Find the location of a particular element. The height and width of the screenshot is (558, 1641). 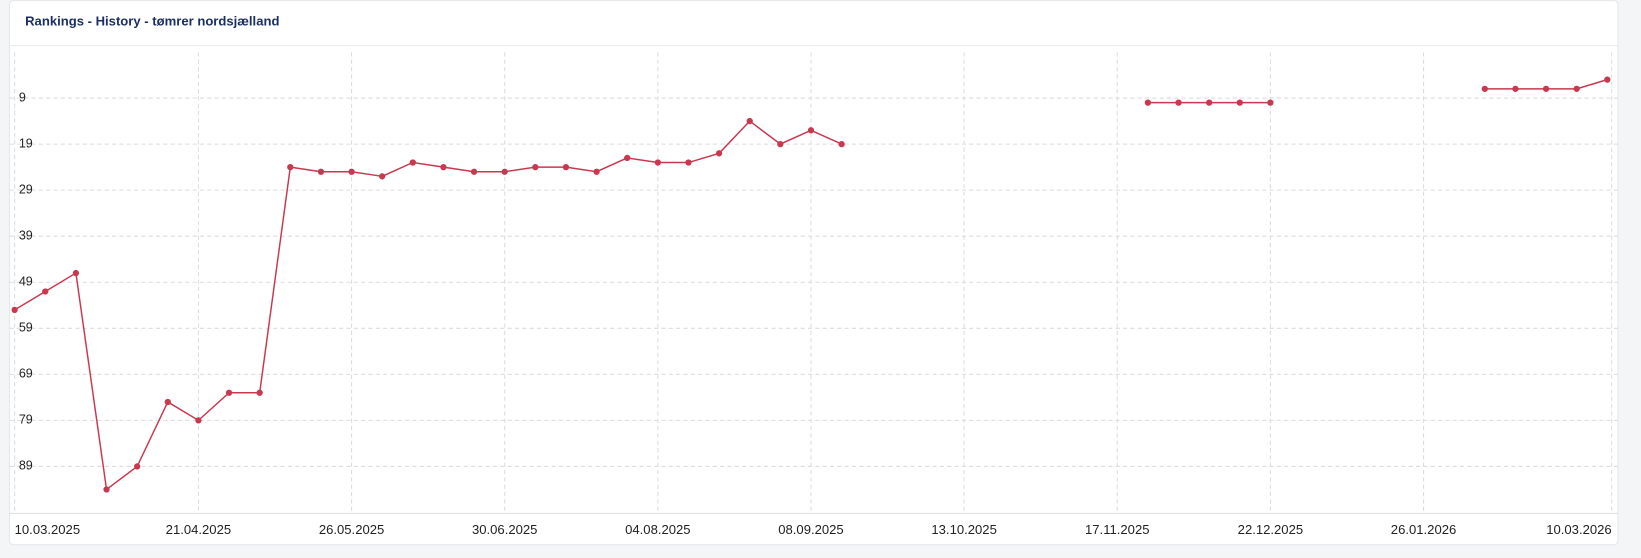

x-tick-label: 10.03.2026 is located at coordinates (1578, 529).